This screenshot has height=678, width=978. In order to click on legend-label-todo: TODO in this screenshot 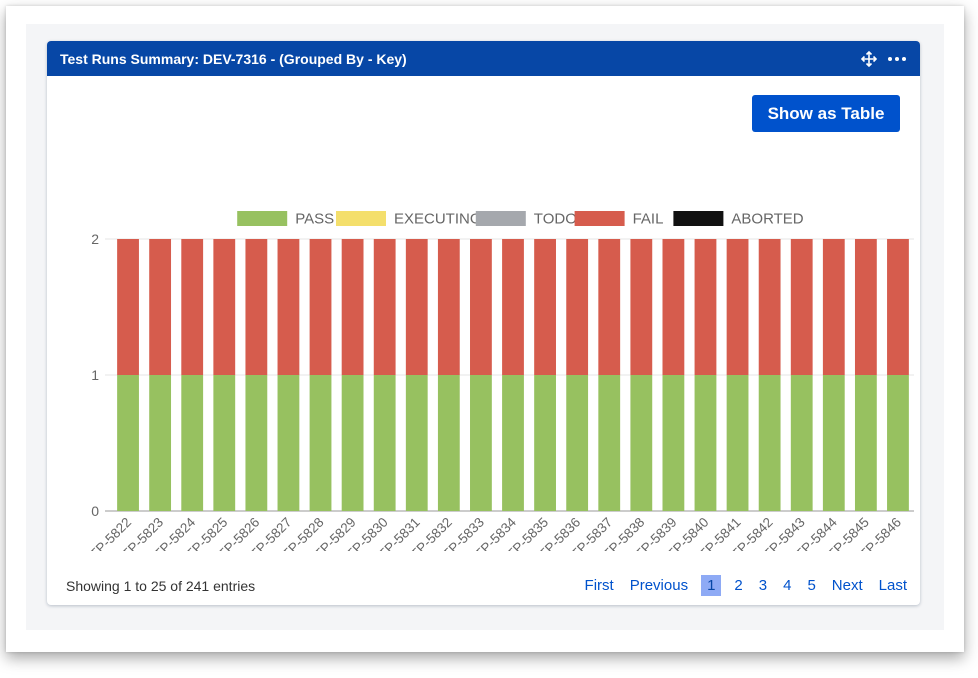, I will do `click(555, 219)`.